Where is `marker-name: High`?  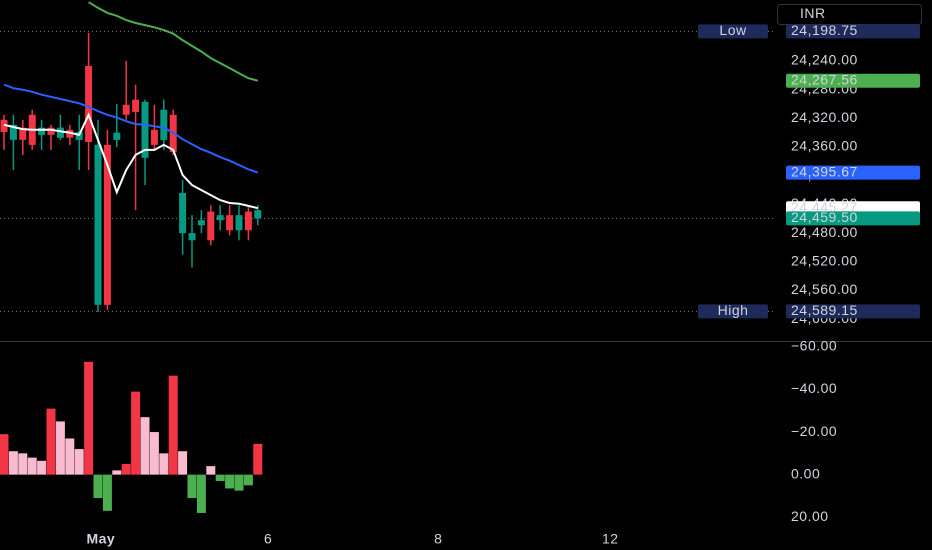
marker-name: High is located at coordinates (733, 310).